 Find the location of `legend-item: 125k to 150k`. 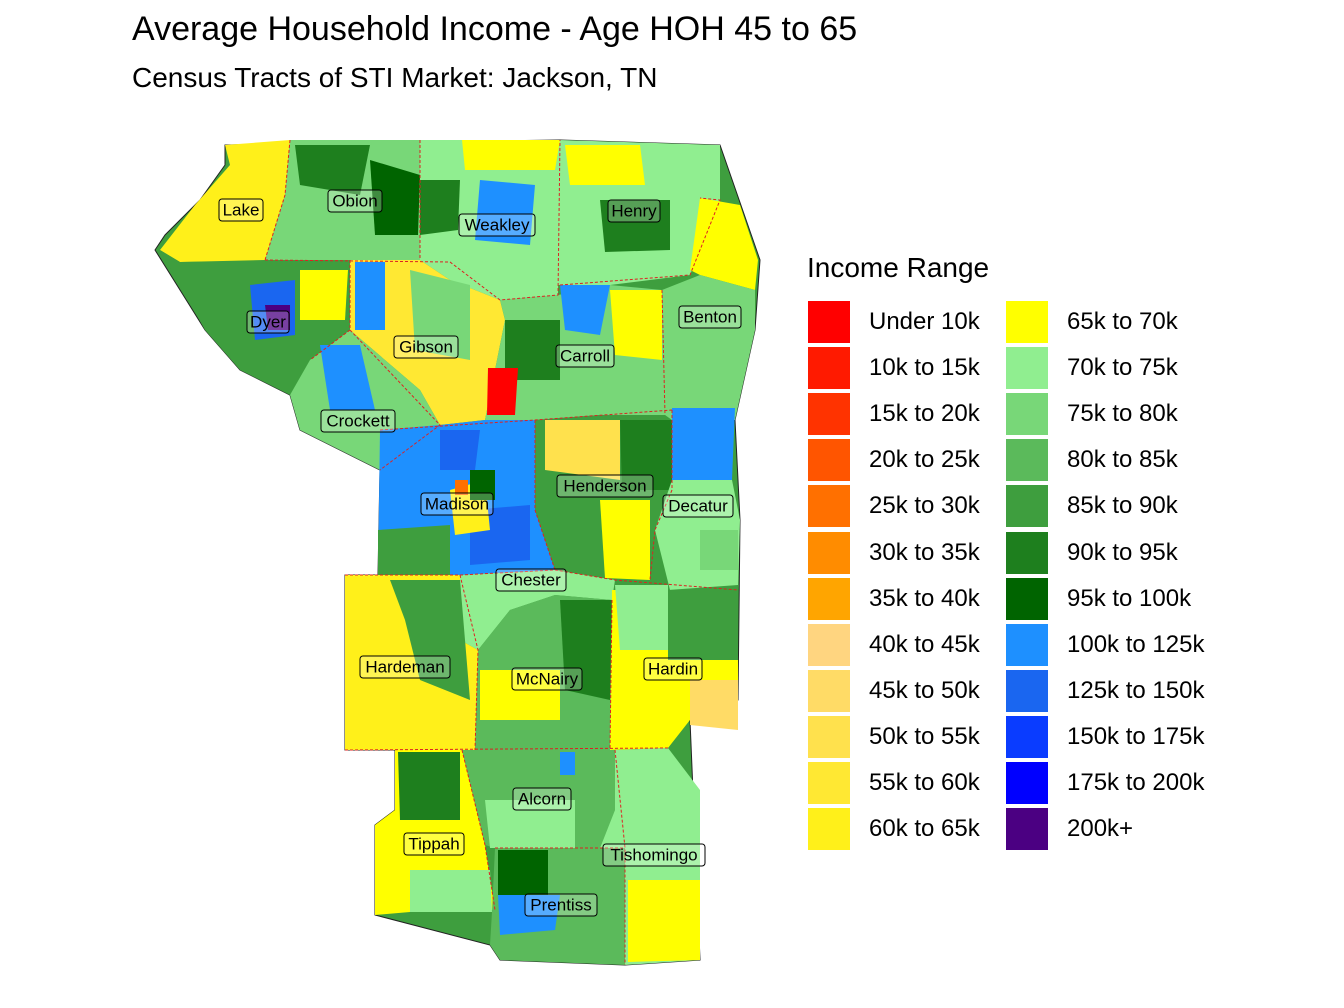

legend-item: 125k to 150k is located at coordinates (1105, 690).